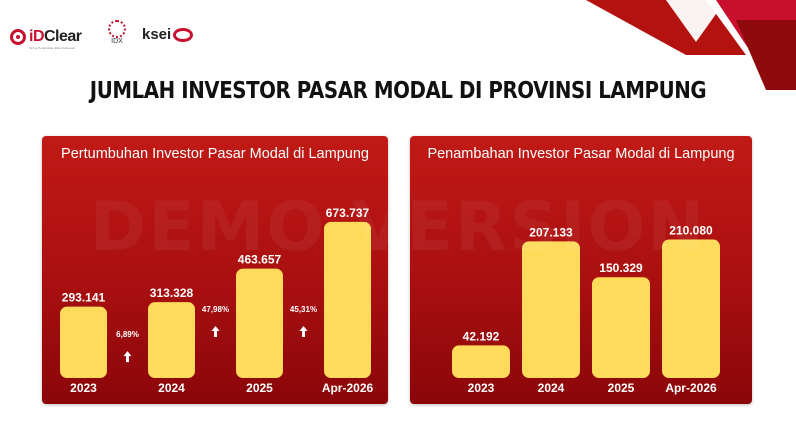 This screenshot has height=446, width=796. I want to click on value-label: 207.133, so click(551, 232).